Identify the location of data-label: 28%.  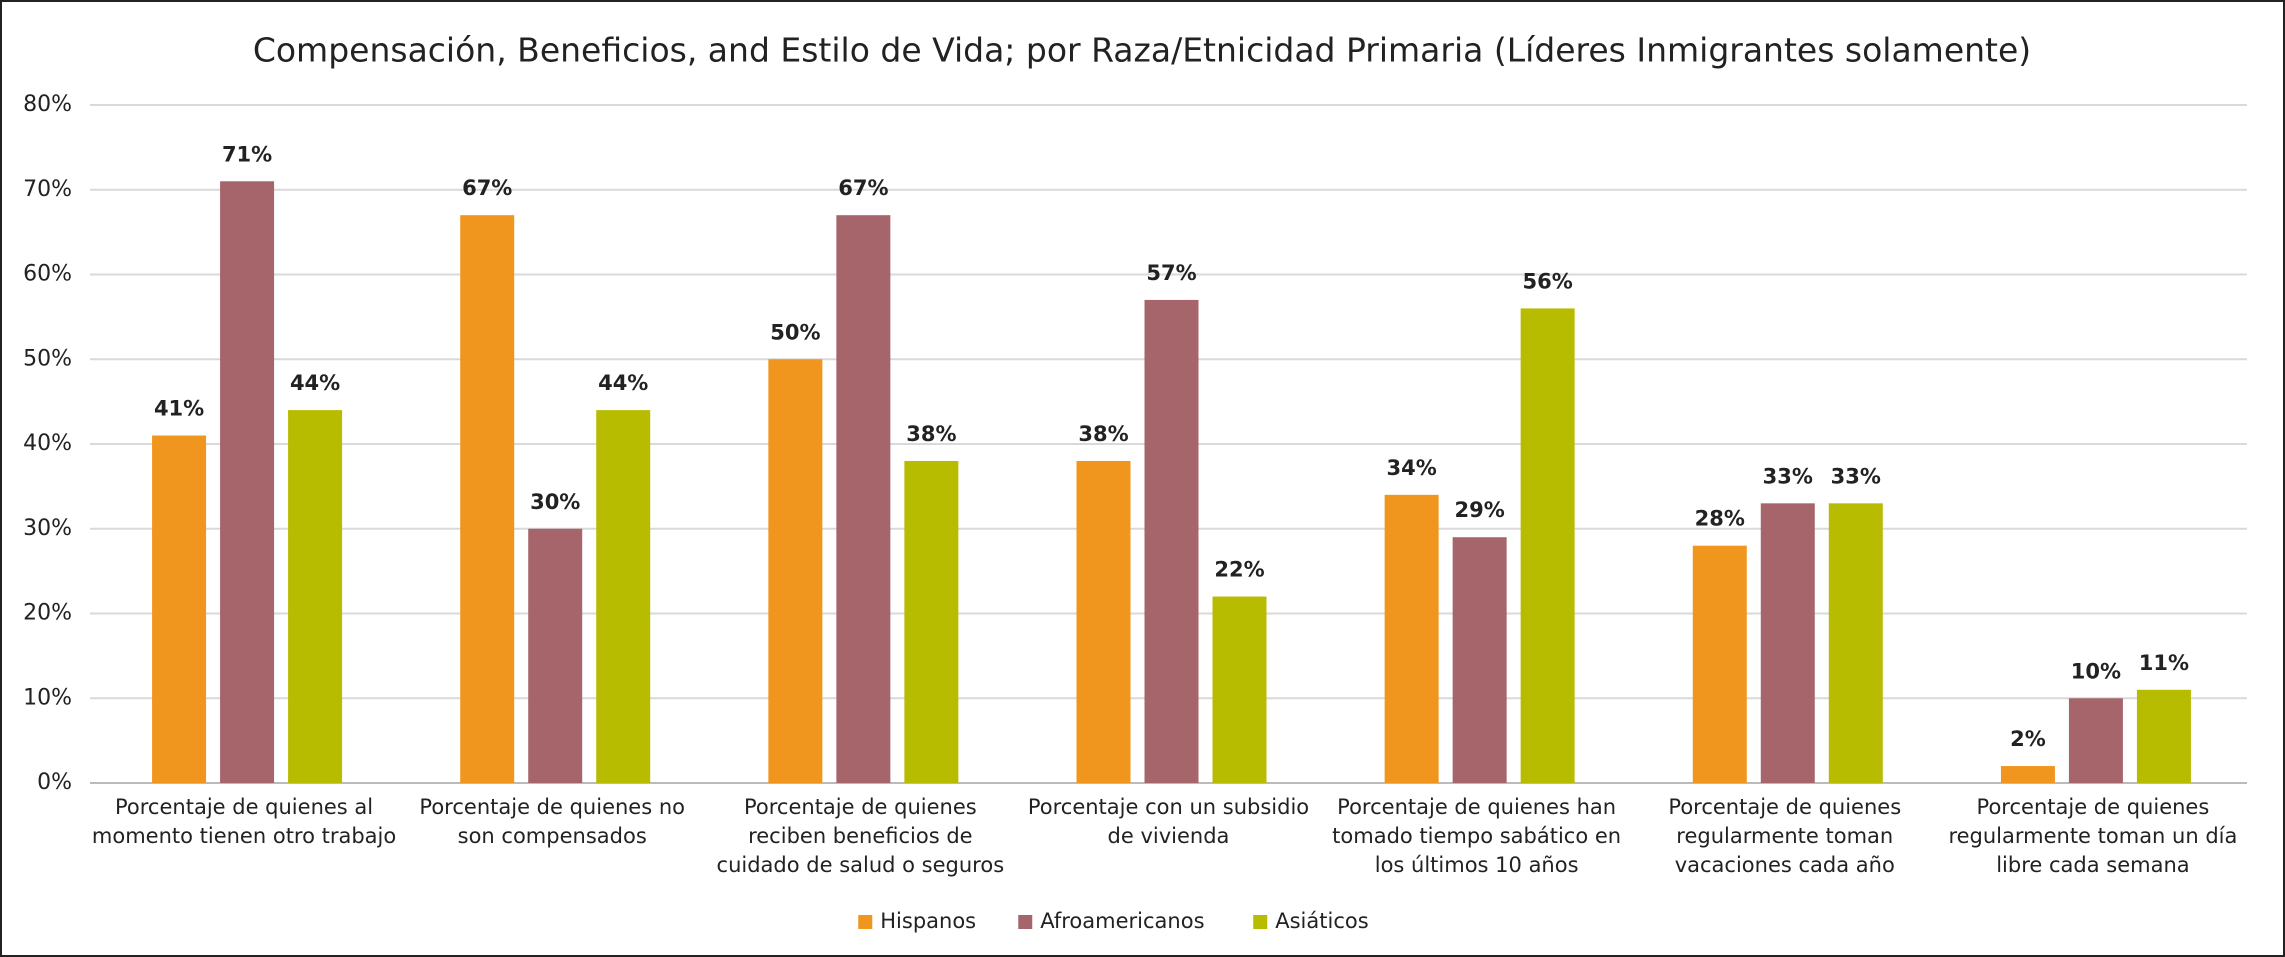
(1720, 519).